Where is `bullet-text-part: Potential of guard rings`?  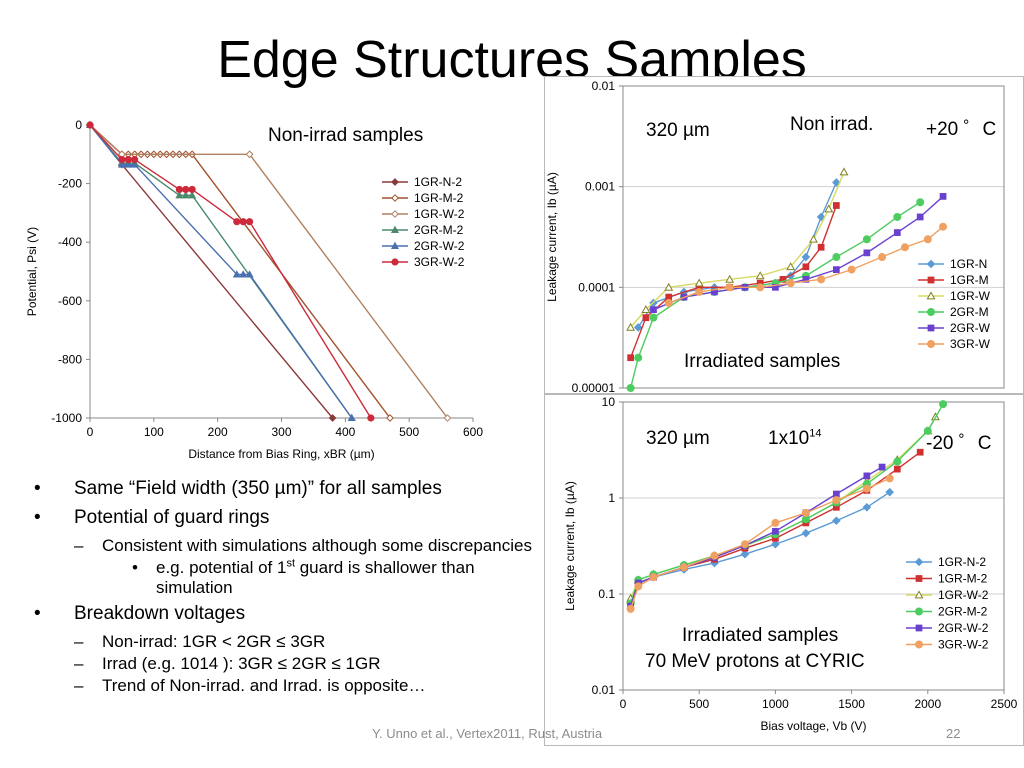 bullet-text-part: Potential of guard rings is located at coordinates (172, 517).